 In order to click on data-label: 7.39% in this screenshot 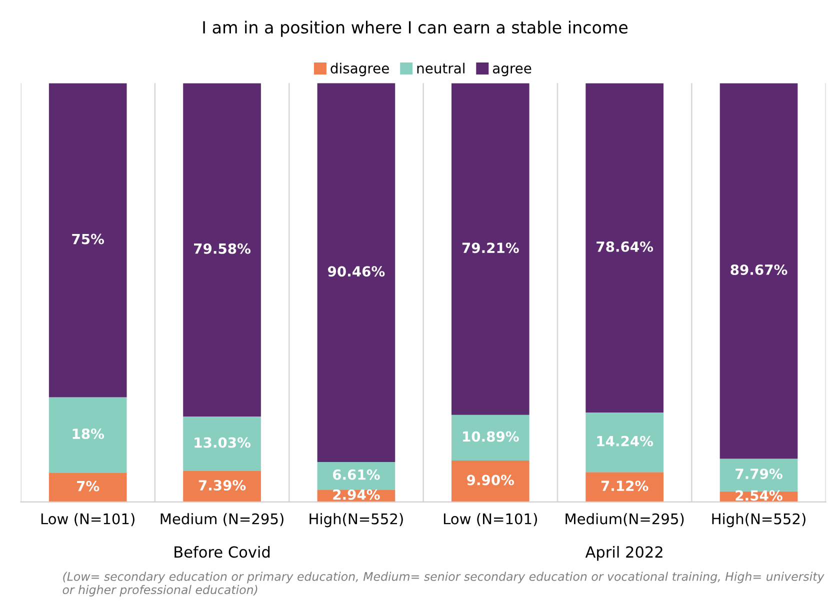, I will do `click(222, 485)`.